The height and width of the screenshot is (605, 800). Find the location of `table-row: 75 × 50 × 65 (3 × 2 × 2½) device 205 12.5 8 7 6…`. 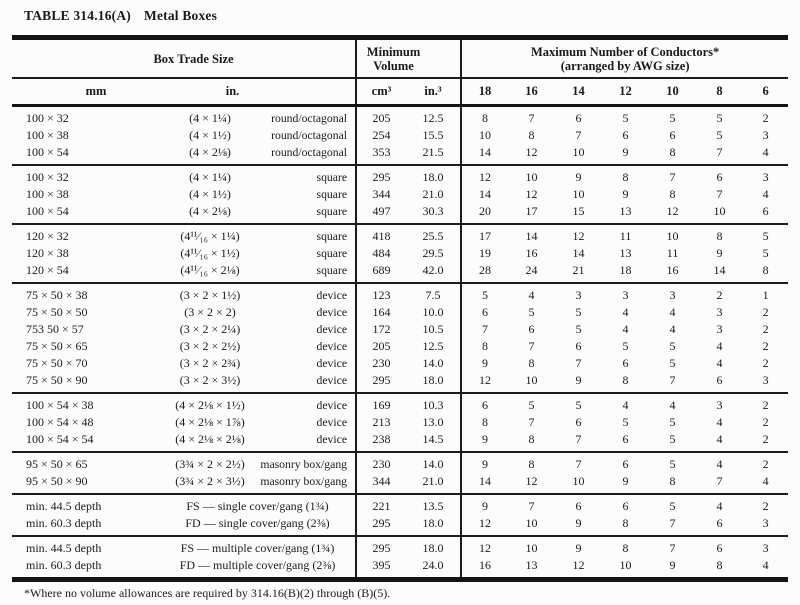

table-row: 75 × 50 × 65 (3 × 2 × 2½) device 205 12.5 8 7 6… is located at coordinates (400, 346).